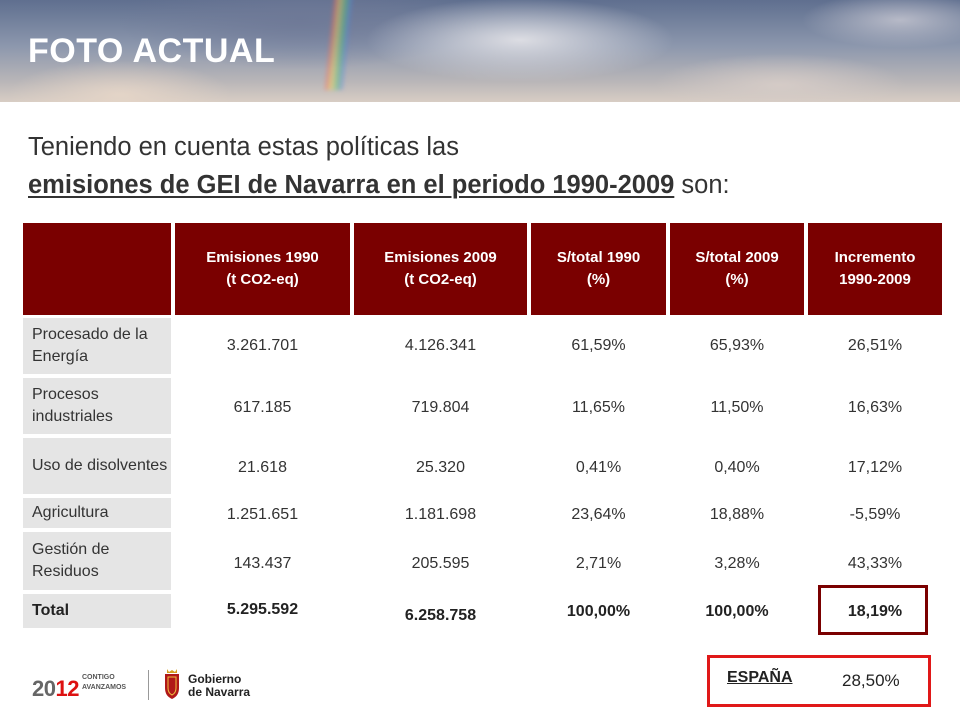 The image size is (960, 720). I want to click on table-cell: 719.804, so click(440, 407).